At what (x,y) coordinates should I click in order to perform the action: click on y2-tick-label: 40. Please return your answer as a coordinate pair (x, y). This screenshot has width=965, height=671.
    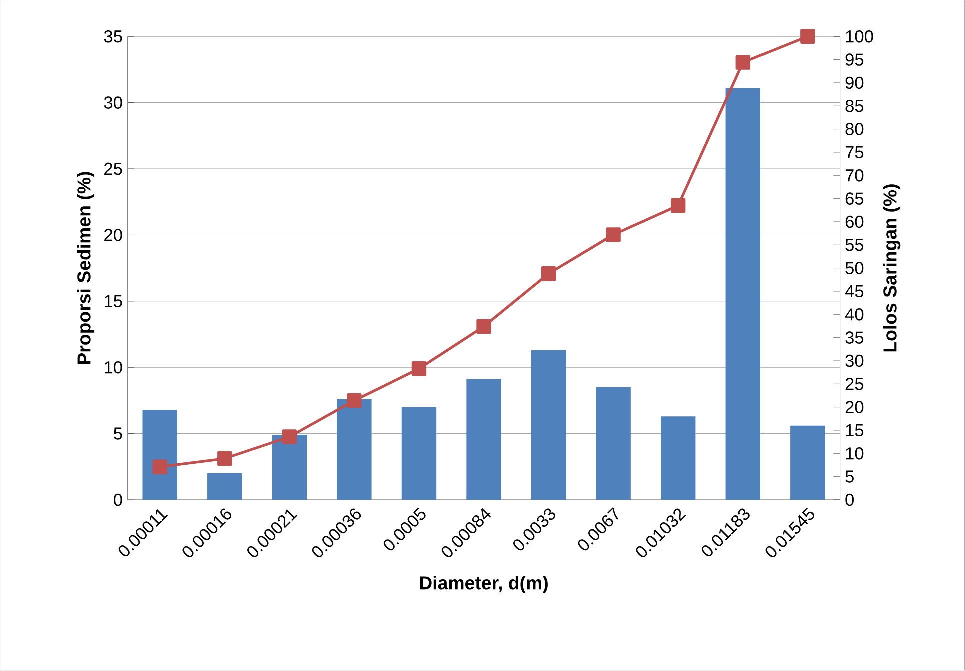
    Looking at the image, I should click on (854, 314).